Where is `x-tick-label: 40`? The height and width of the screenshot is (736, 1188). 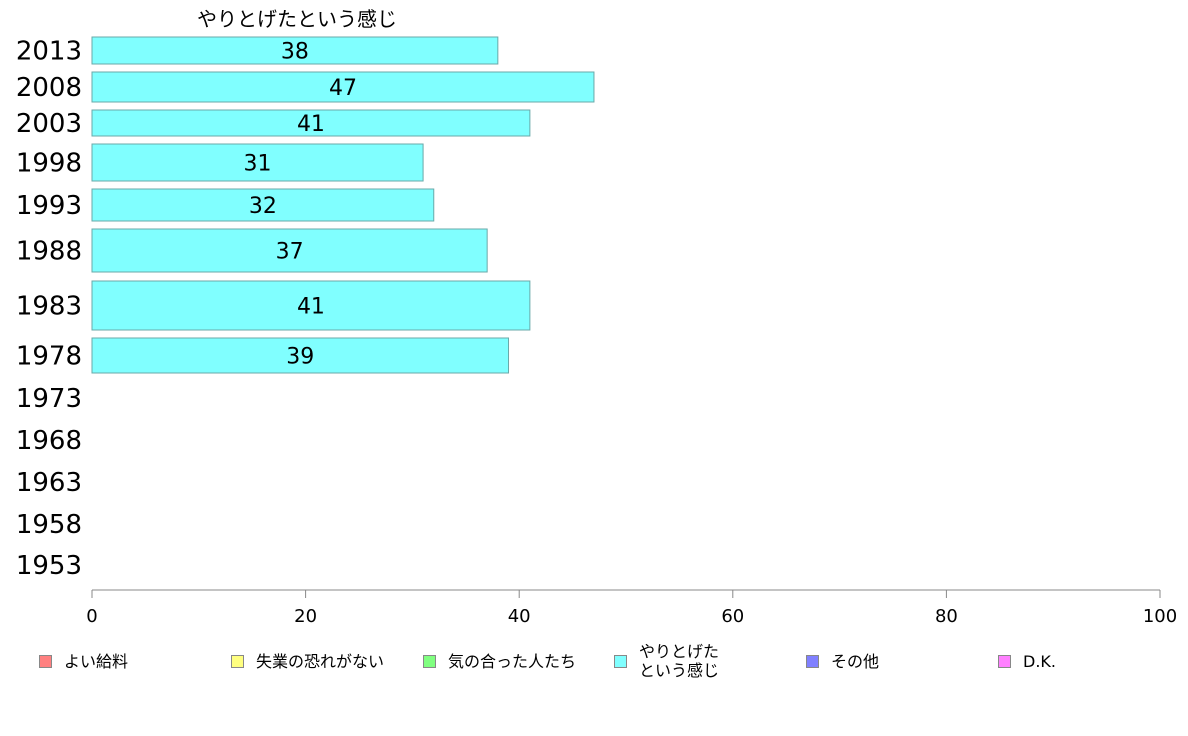
x-tick-label: 40 is located at coordinates (519, 616).